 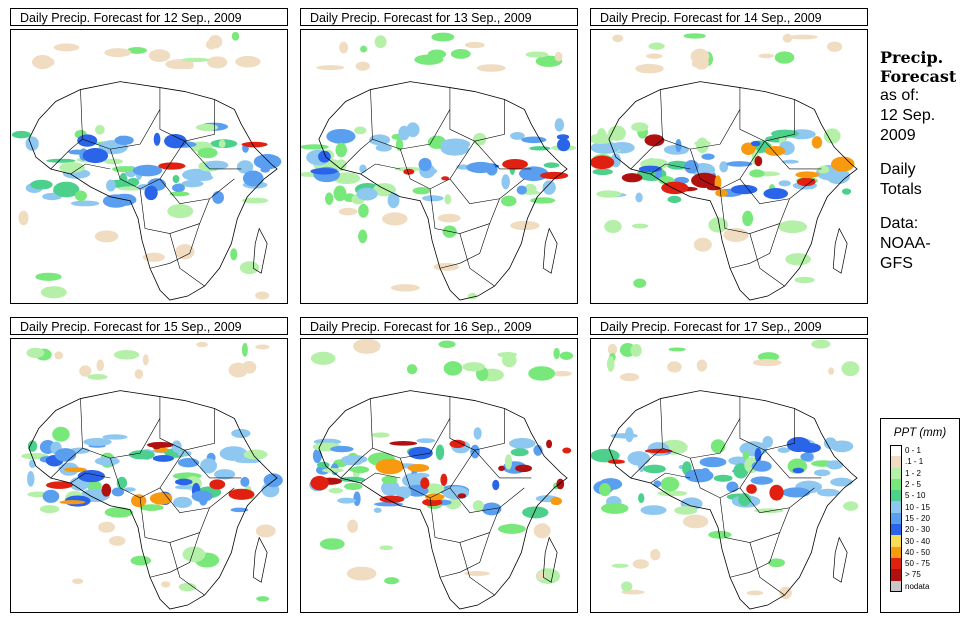 What do you see at coordinates (908, 115) in the screenshot?
I see `asof-date: 12 Sep.` at bounding box center [908, 115].